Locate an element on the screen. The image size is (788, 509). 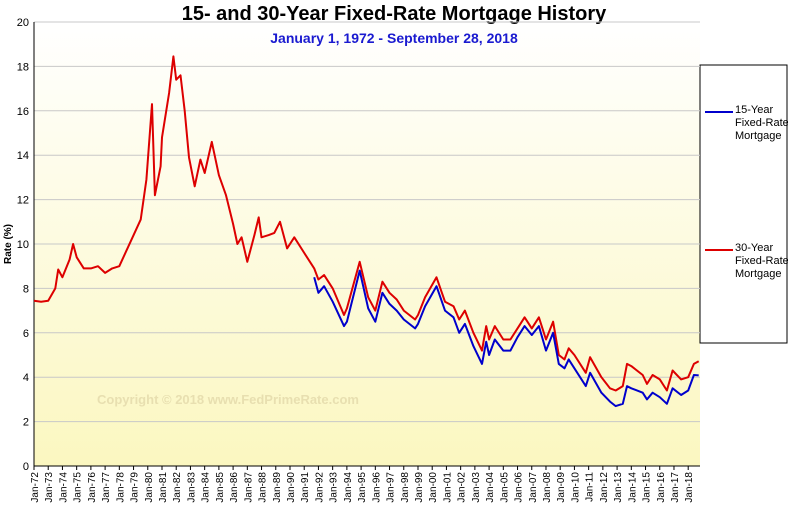
x-tick-label: Jan-83 is located at coordinates (191, 487).